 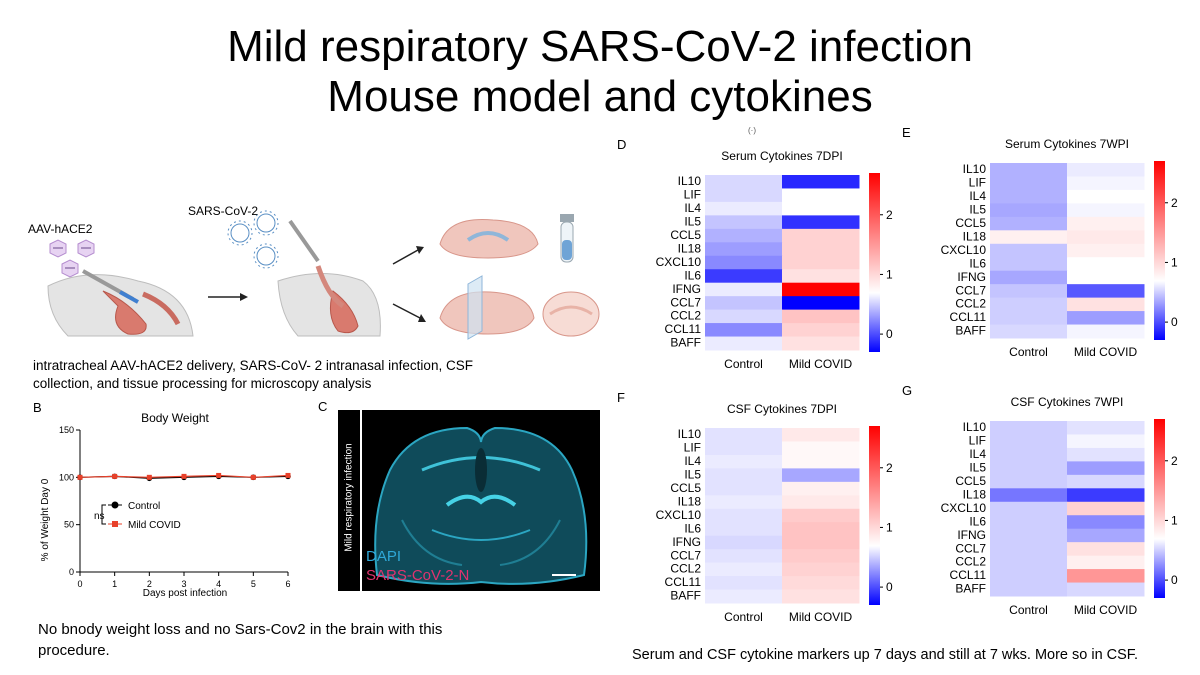 I want to click on x-tick-label: 3, so click(x=183, y=584).